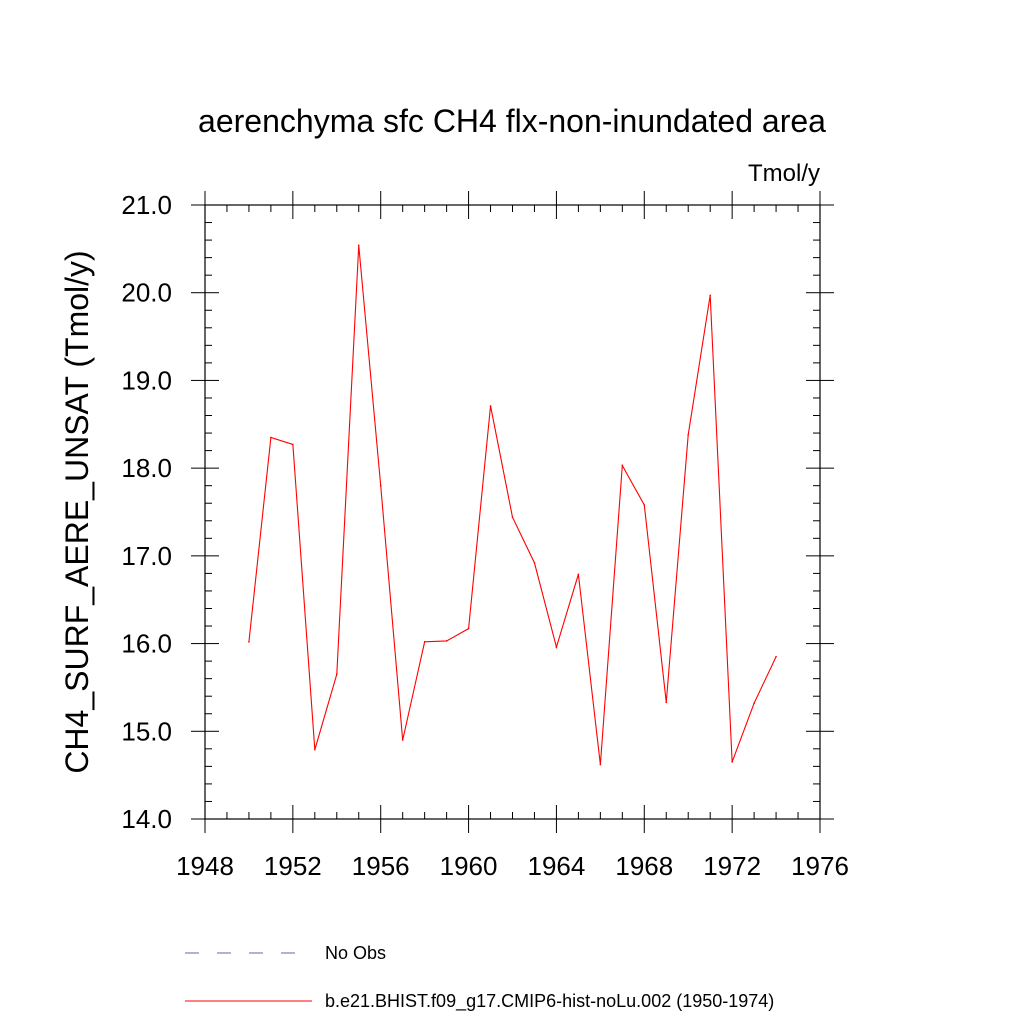  What do you see at coordinates (146, 556) in the screenshot?
I see `y-tick-label: 17.0` at bounding box center [146, 556].